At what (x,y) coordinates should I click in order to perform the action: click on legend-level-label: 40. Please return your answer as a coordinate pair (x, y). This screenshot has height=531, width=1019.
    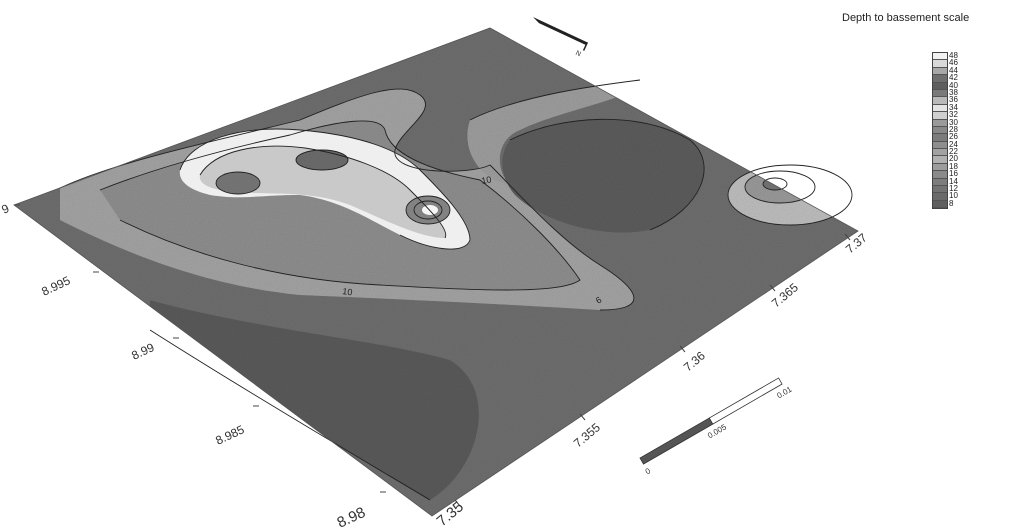
    Looking at the image, I should click on (953, 85).